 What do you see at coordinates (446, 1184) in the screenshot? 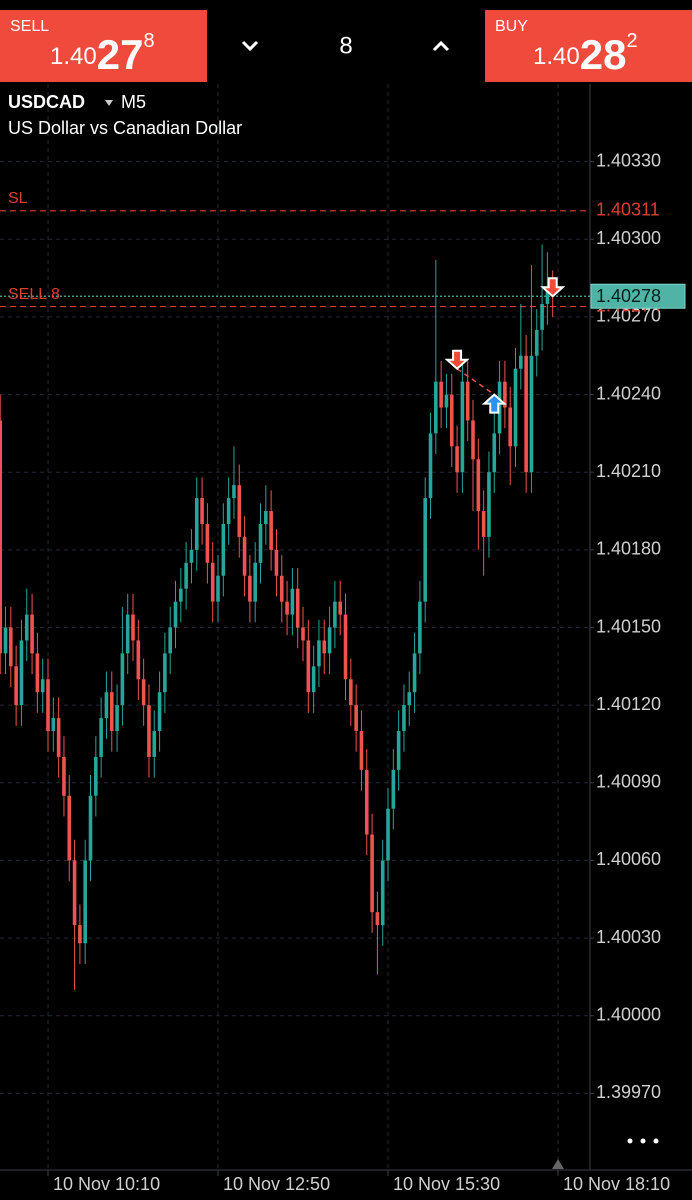
I see `x-tick-label: 10 Nov 15:30` at bounding box center [446, 1184].